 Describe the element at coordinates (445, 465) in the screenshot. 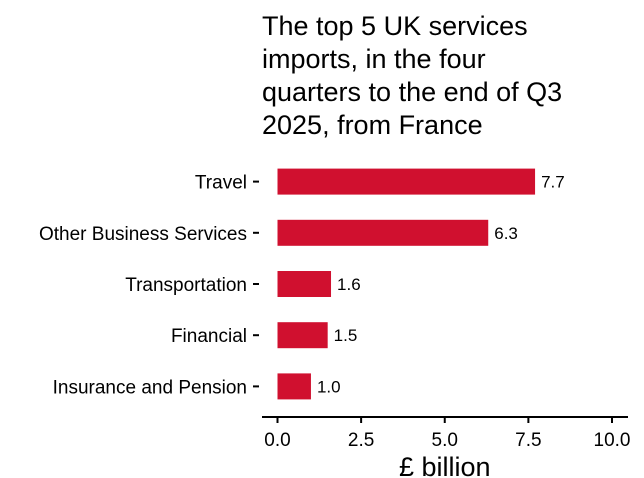

I see `x-axis-title: £ billion` at that location.